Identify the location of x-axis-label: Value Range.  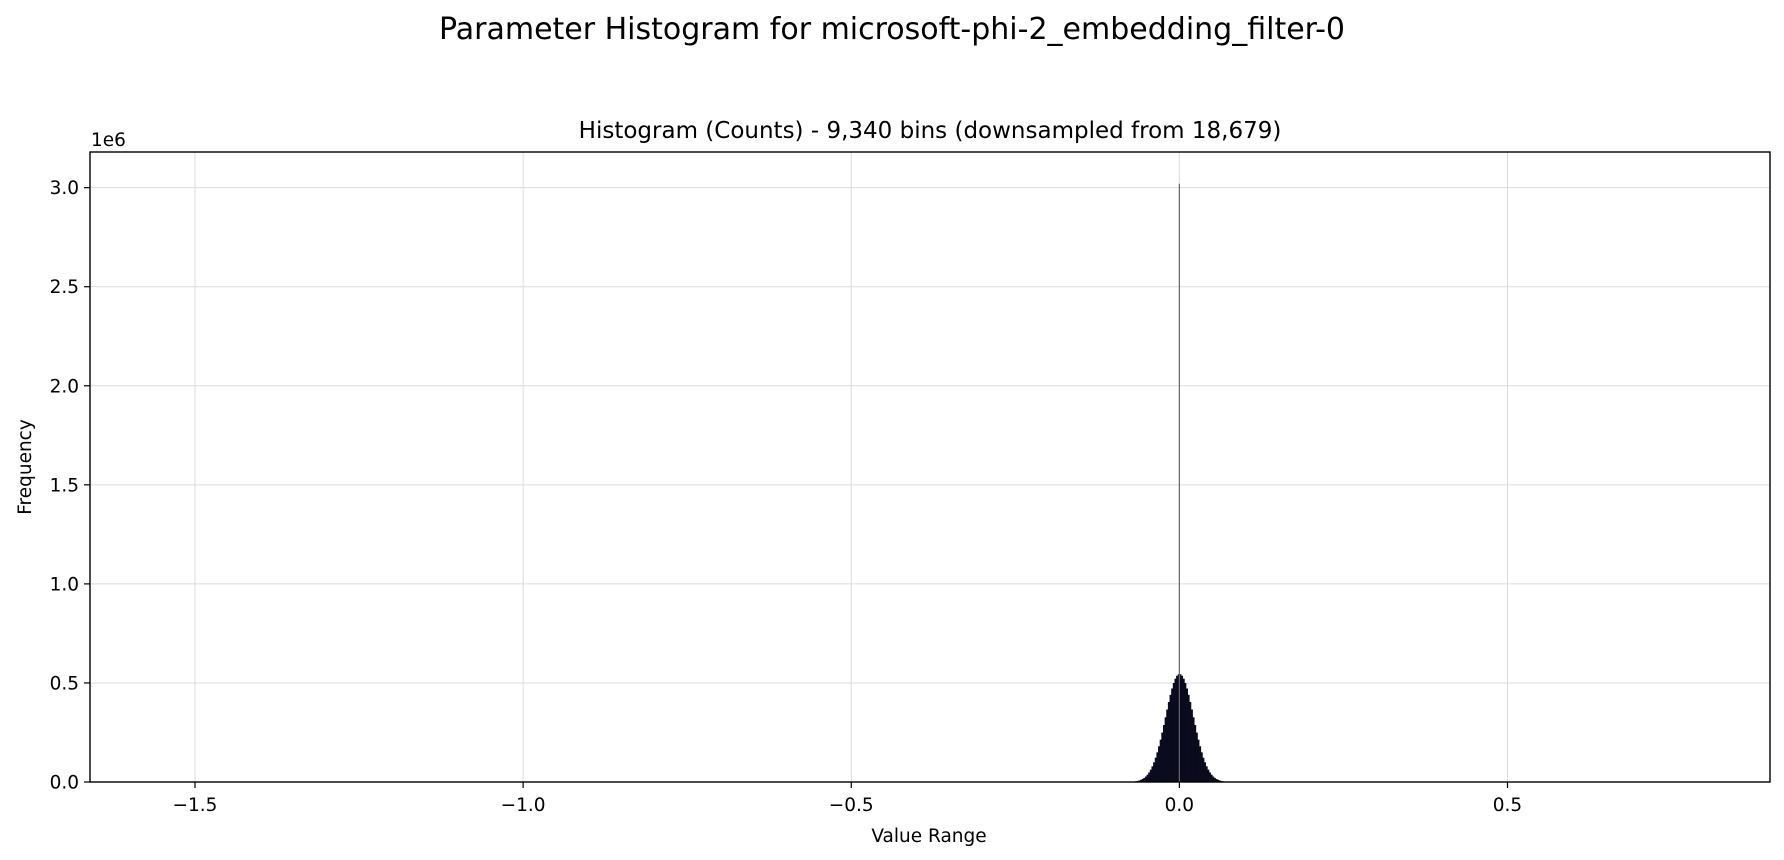
(928, 836).